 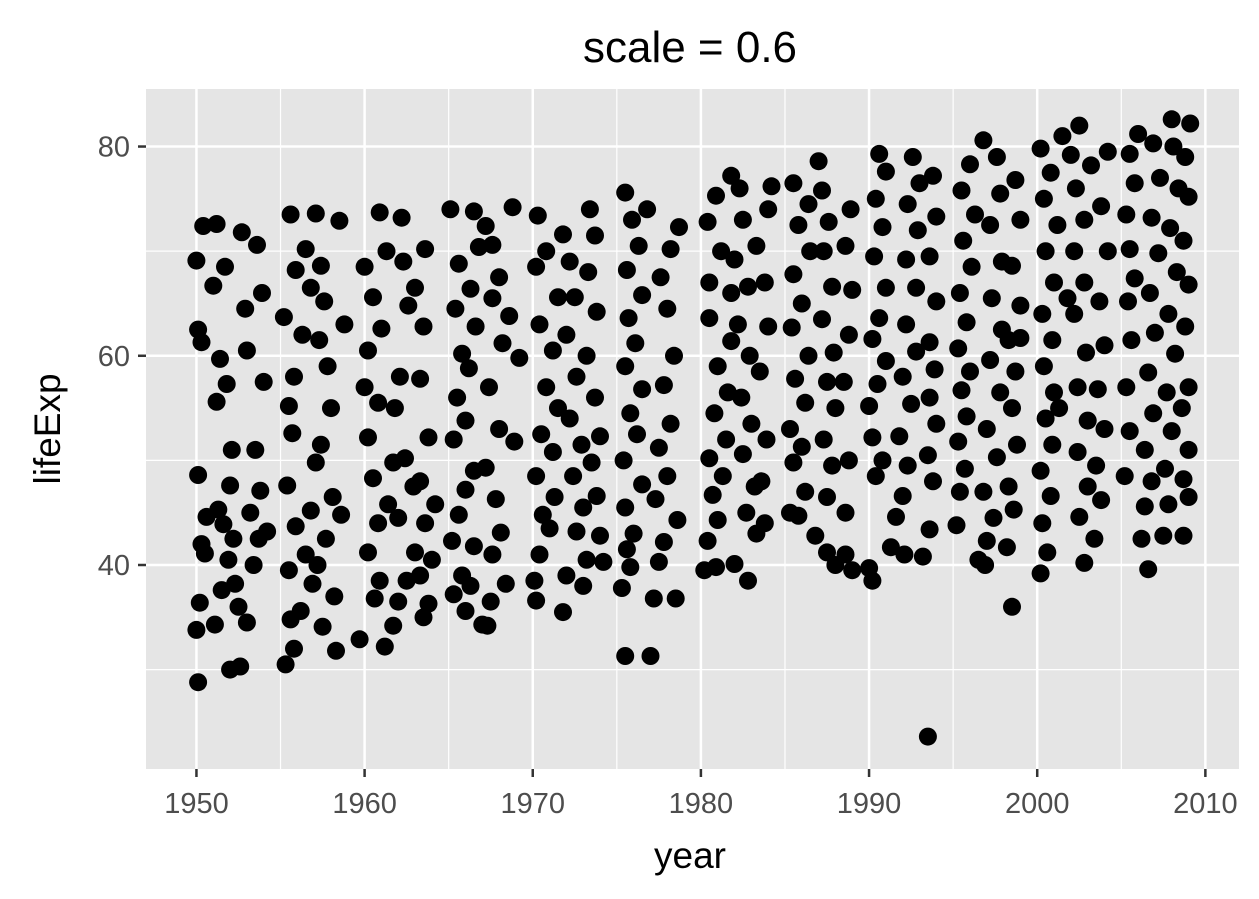 I want to click on x-tick-label: 1950, so click(x=196, y=804).